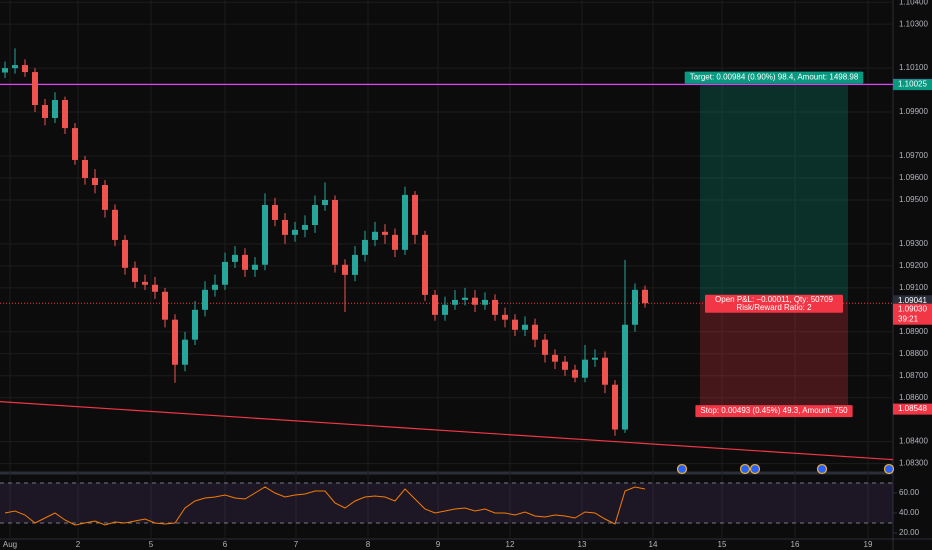  What do you see at coordinates (225, 544) in the screenshot?
I see `x-tick-label: 6` at bounding box center [225, 544].